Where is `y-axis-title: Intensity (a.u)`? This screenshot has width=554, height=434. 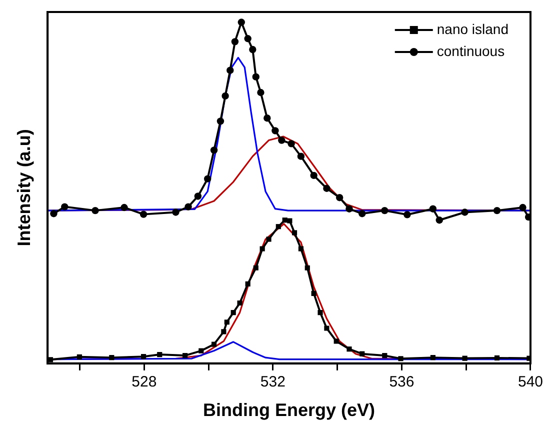 y-axis-title: Intensity (a.u) is located at coordinates (24, 187).